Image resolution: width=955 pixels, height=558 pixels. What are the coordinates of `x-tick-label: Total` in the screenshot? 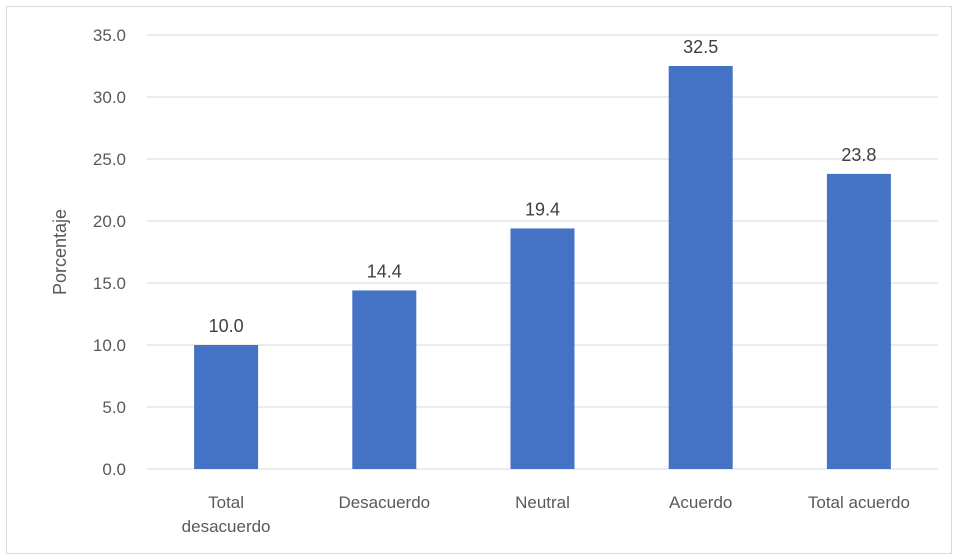 It's located at (226, 502).